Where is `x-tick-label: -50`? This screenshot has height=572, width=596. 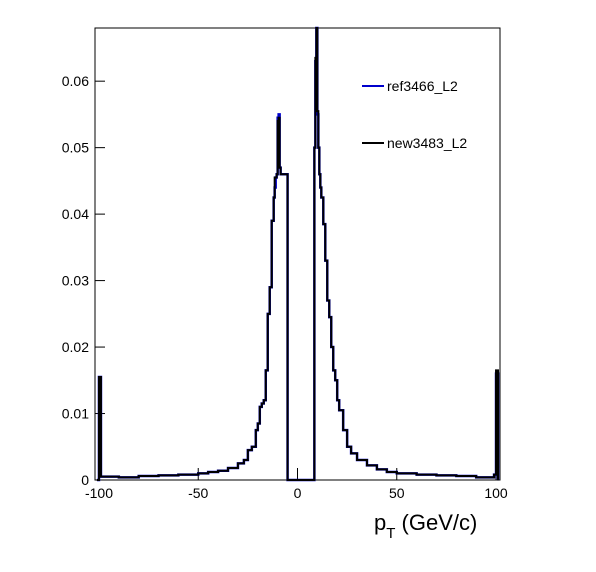 x-tick-label: -50 is located at coordinates (198, 493).